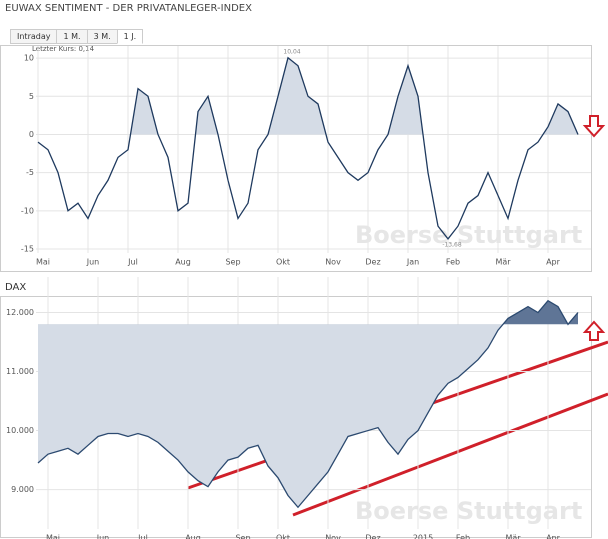  Describe the element at coordinates (15, 287) in the screenshot. I see `chart-title: DAX` at that location.